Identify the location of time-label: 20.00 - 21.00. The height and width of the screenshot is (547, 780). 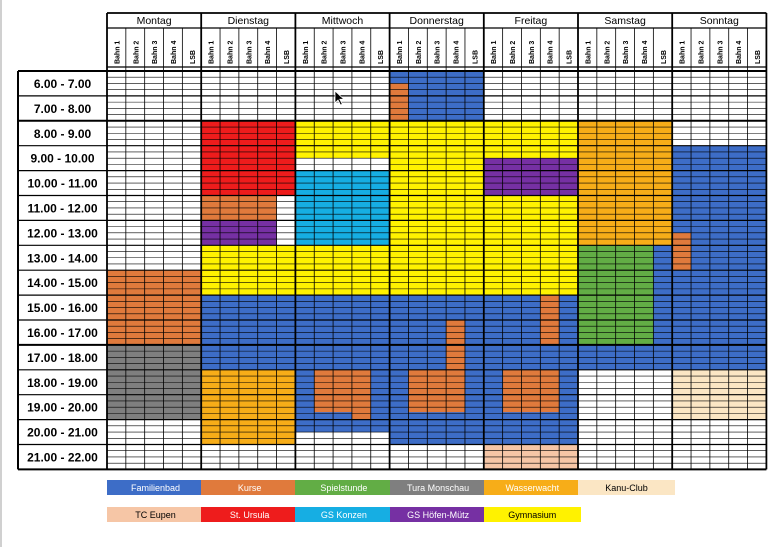
(62, 433).